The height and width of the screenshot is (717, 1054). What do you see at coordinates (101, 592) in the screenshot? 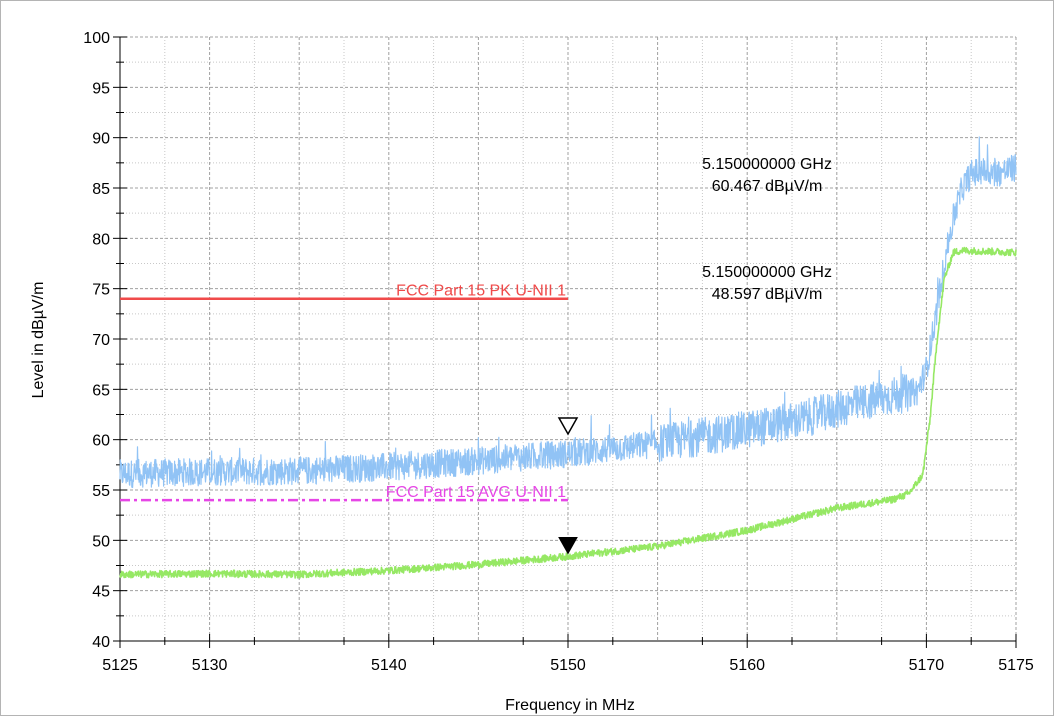
I see `y-tick-label: 45` at bounding box center [101, 592].